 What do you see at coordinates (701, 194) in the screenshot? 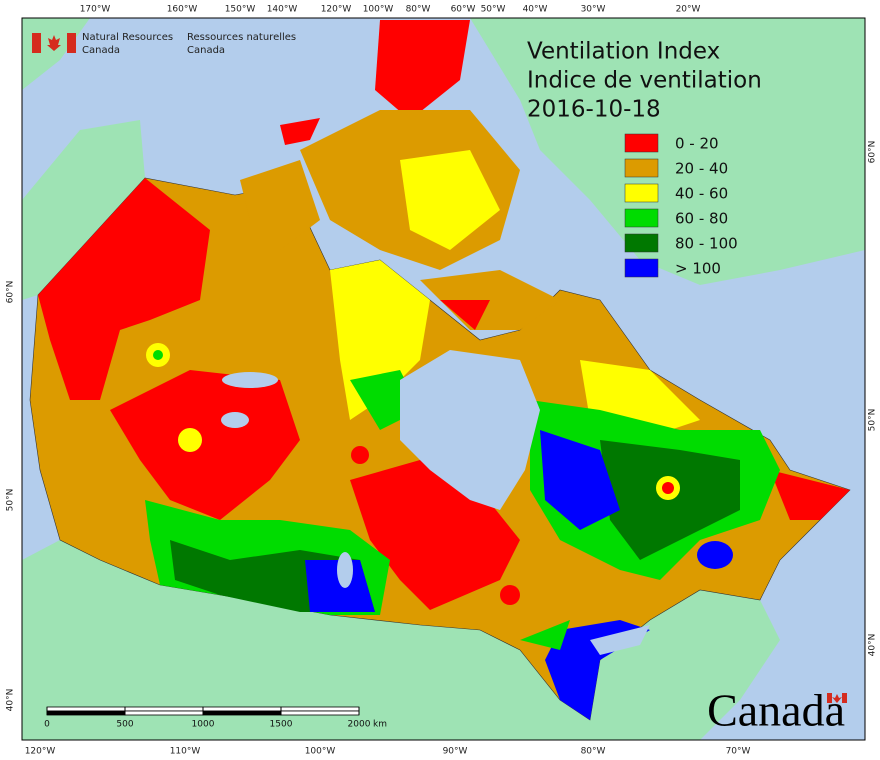
I see `legend-label: 40 - 60` at bounding box center [701, 194].